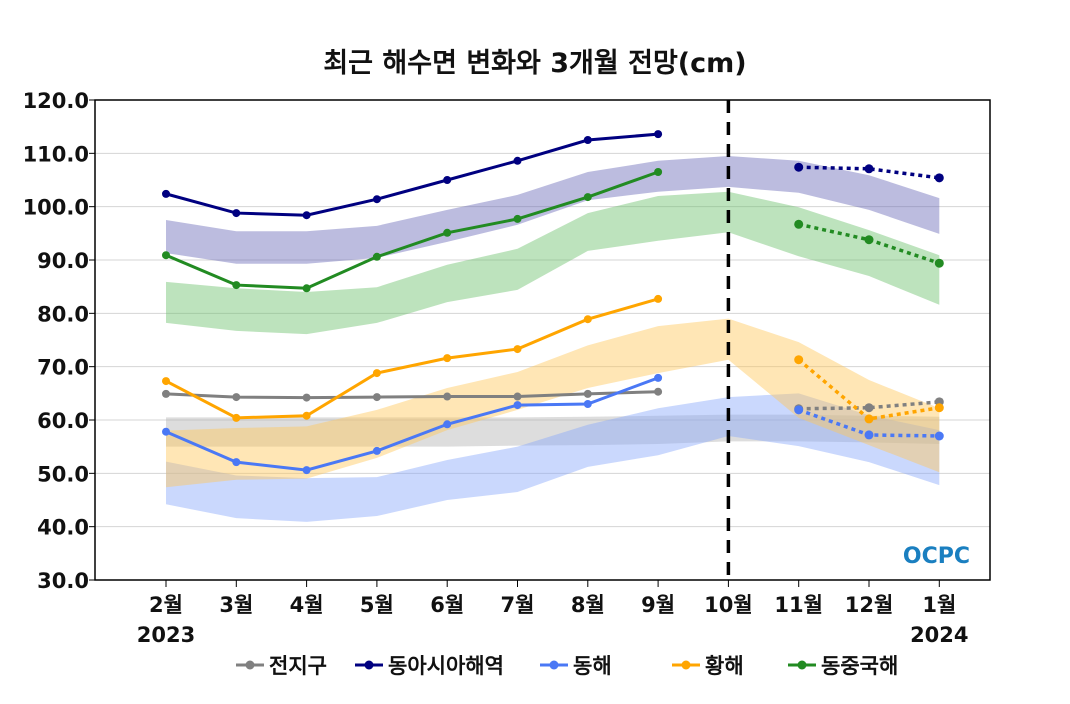  What do you see at coordinates (56, 208) in the screenshot?
I see `y-tick-label: 100.0` at bounding box center [56, 208].